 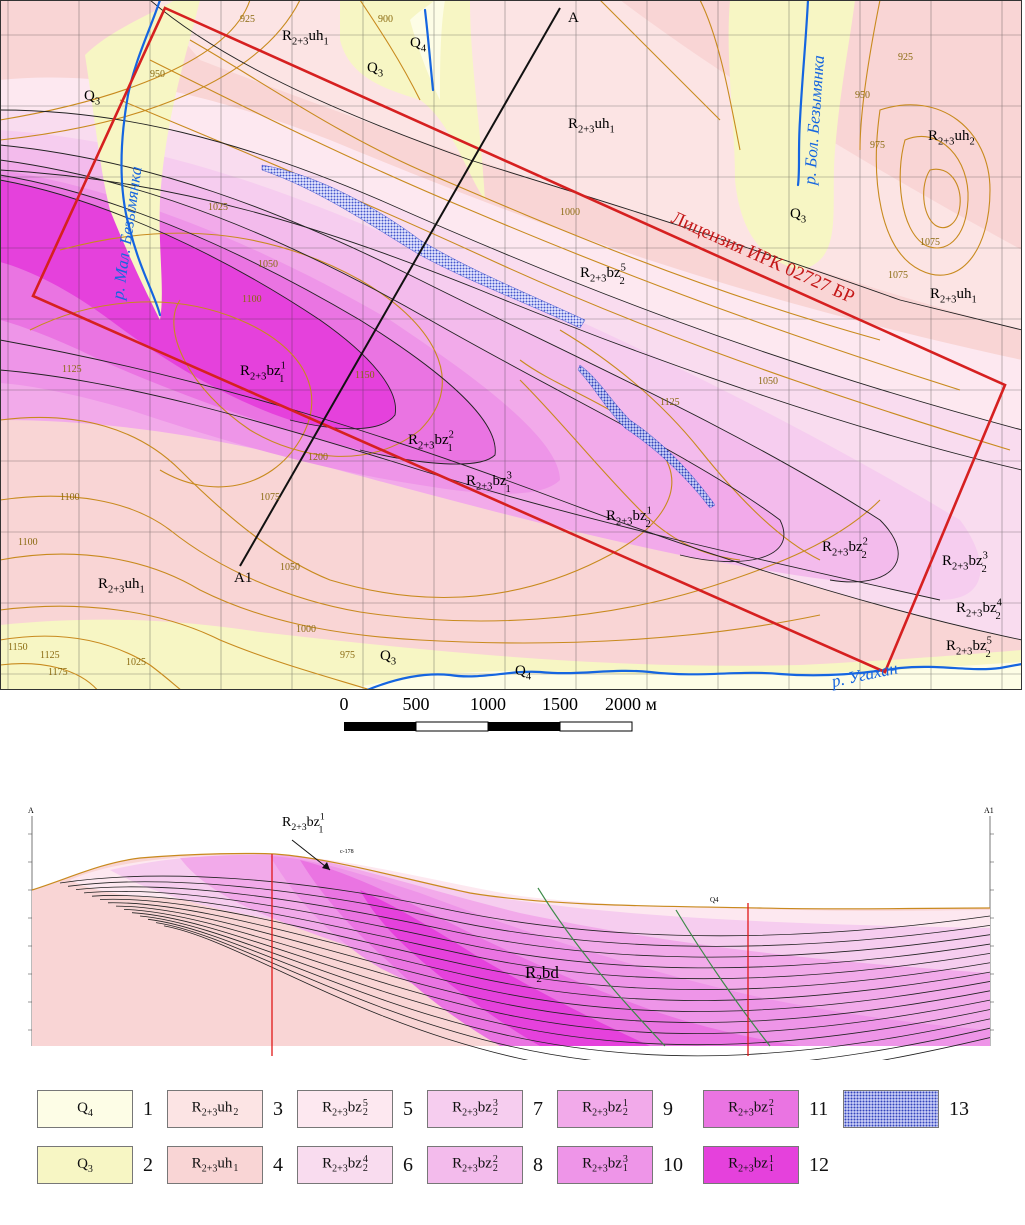 I want to click on formation-label: R2+3bz2 1, so click(x=431, y=441).